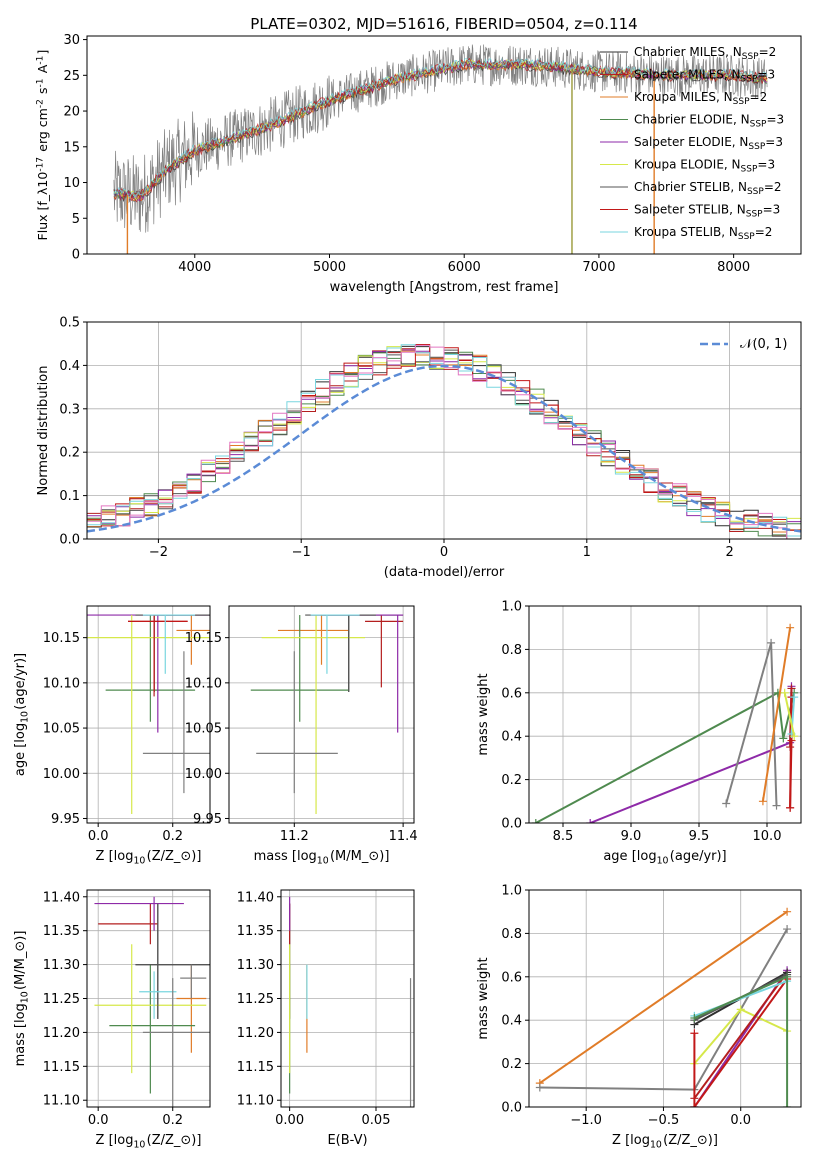 Image resolution: width=819 pixels, height=1170 pixels. Describe the element at coordinates (40, 82) in the screenshot. I see `label-segment: -1` at that location.